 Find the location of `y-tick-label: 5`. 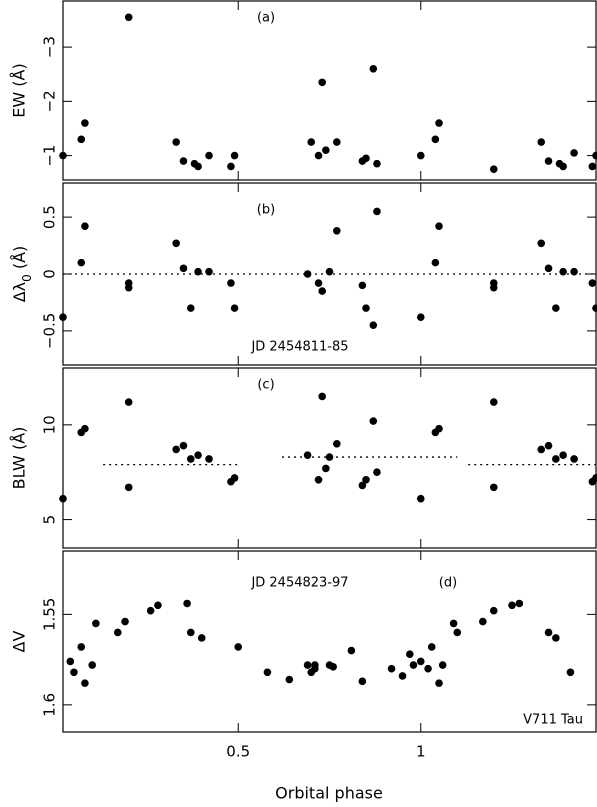

y-tick-label: 5 is located at coordinates (50, 520).